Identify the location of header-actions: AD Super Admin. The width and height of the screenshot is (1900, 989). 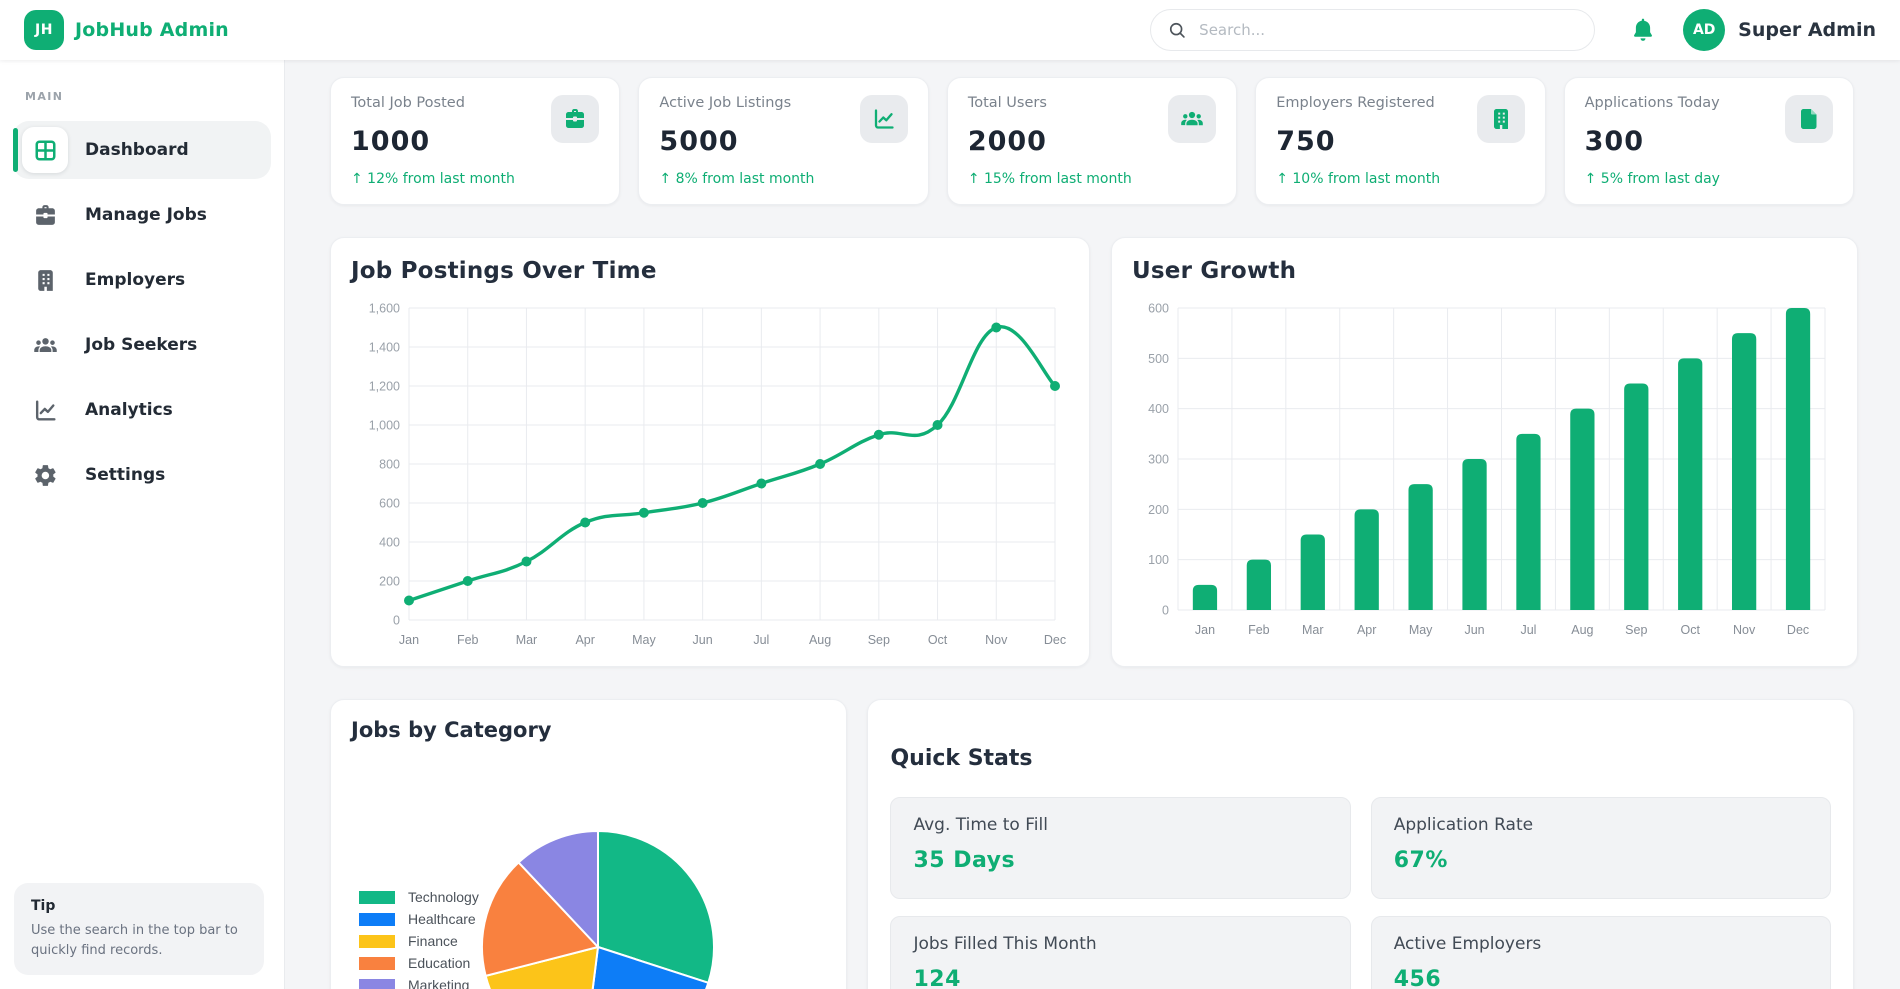
(1513, 30).